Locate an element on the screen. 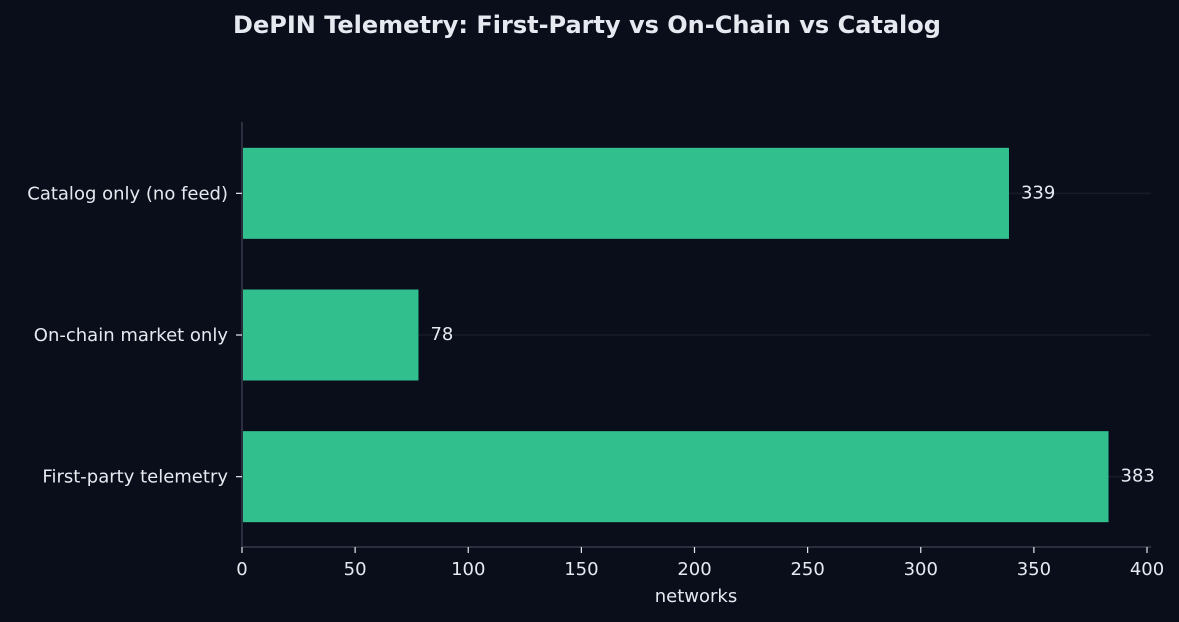 This screenshot has width=1179, height=622. x-axis-label: networks is located at coordinates (696, 596).